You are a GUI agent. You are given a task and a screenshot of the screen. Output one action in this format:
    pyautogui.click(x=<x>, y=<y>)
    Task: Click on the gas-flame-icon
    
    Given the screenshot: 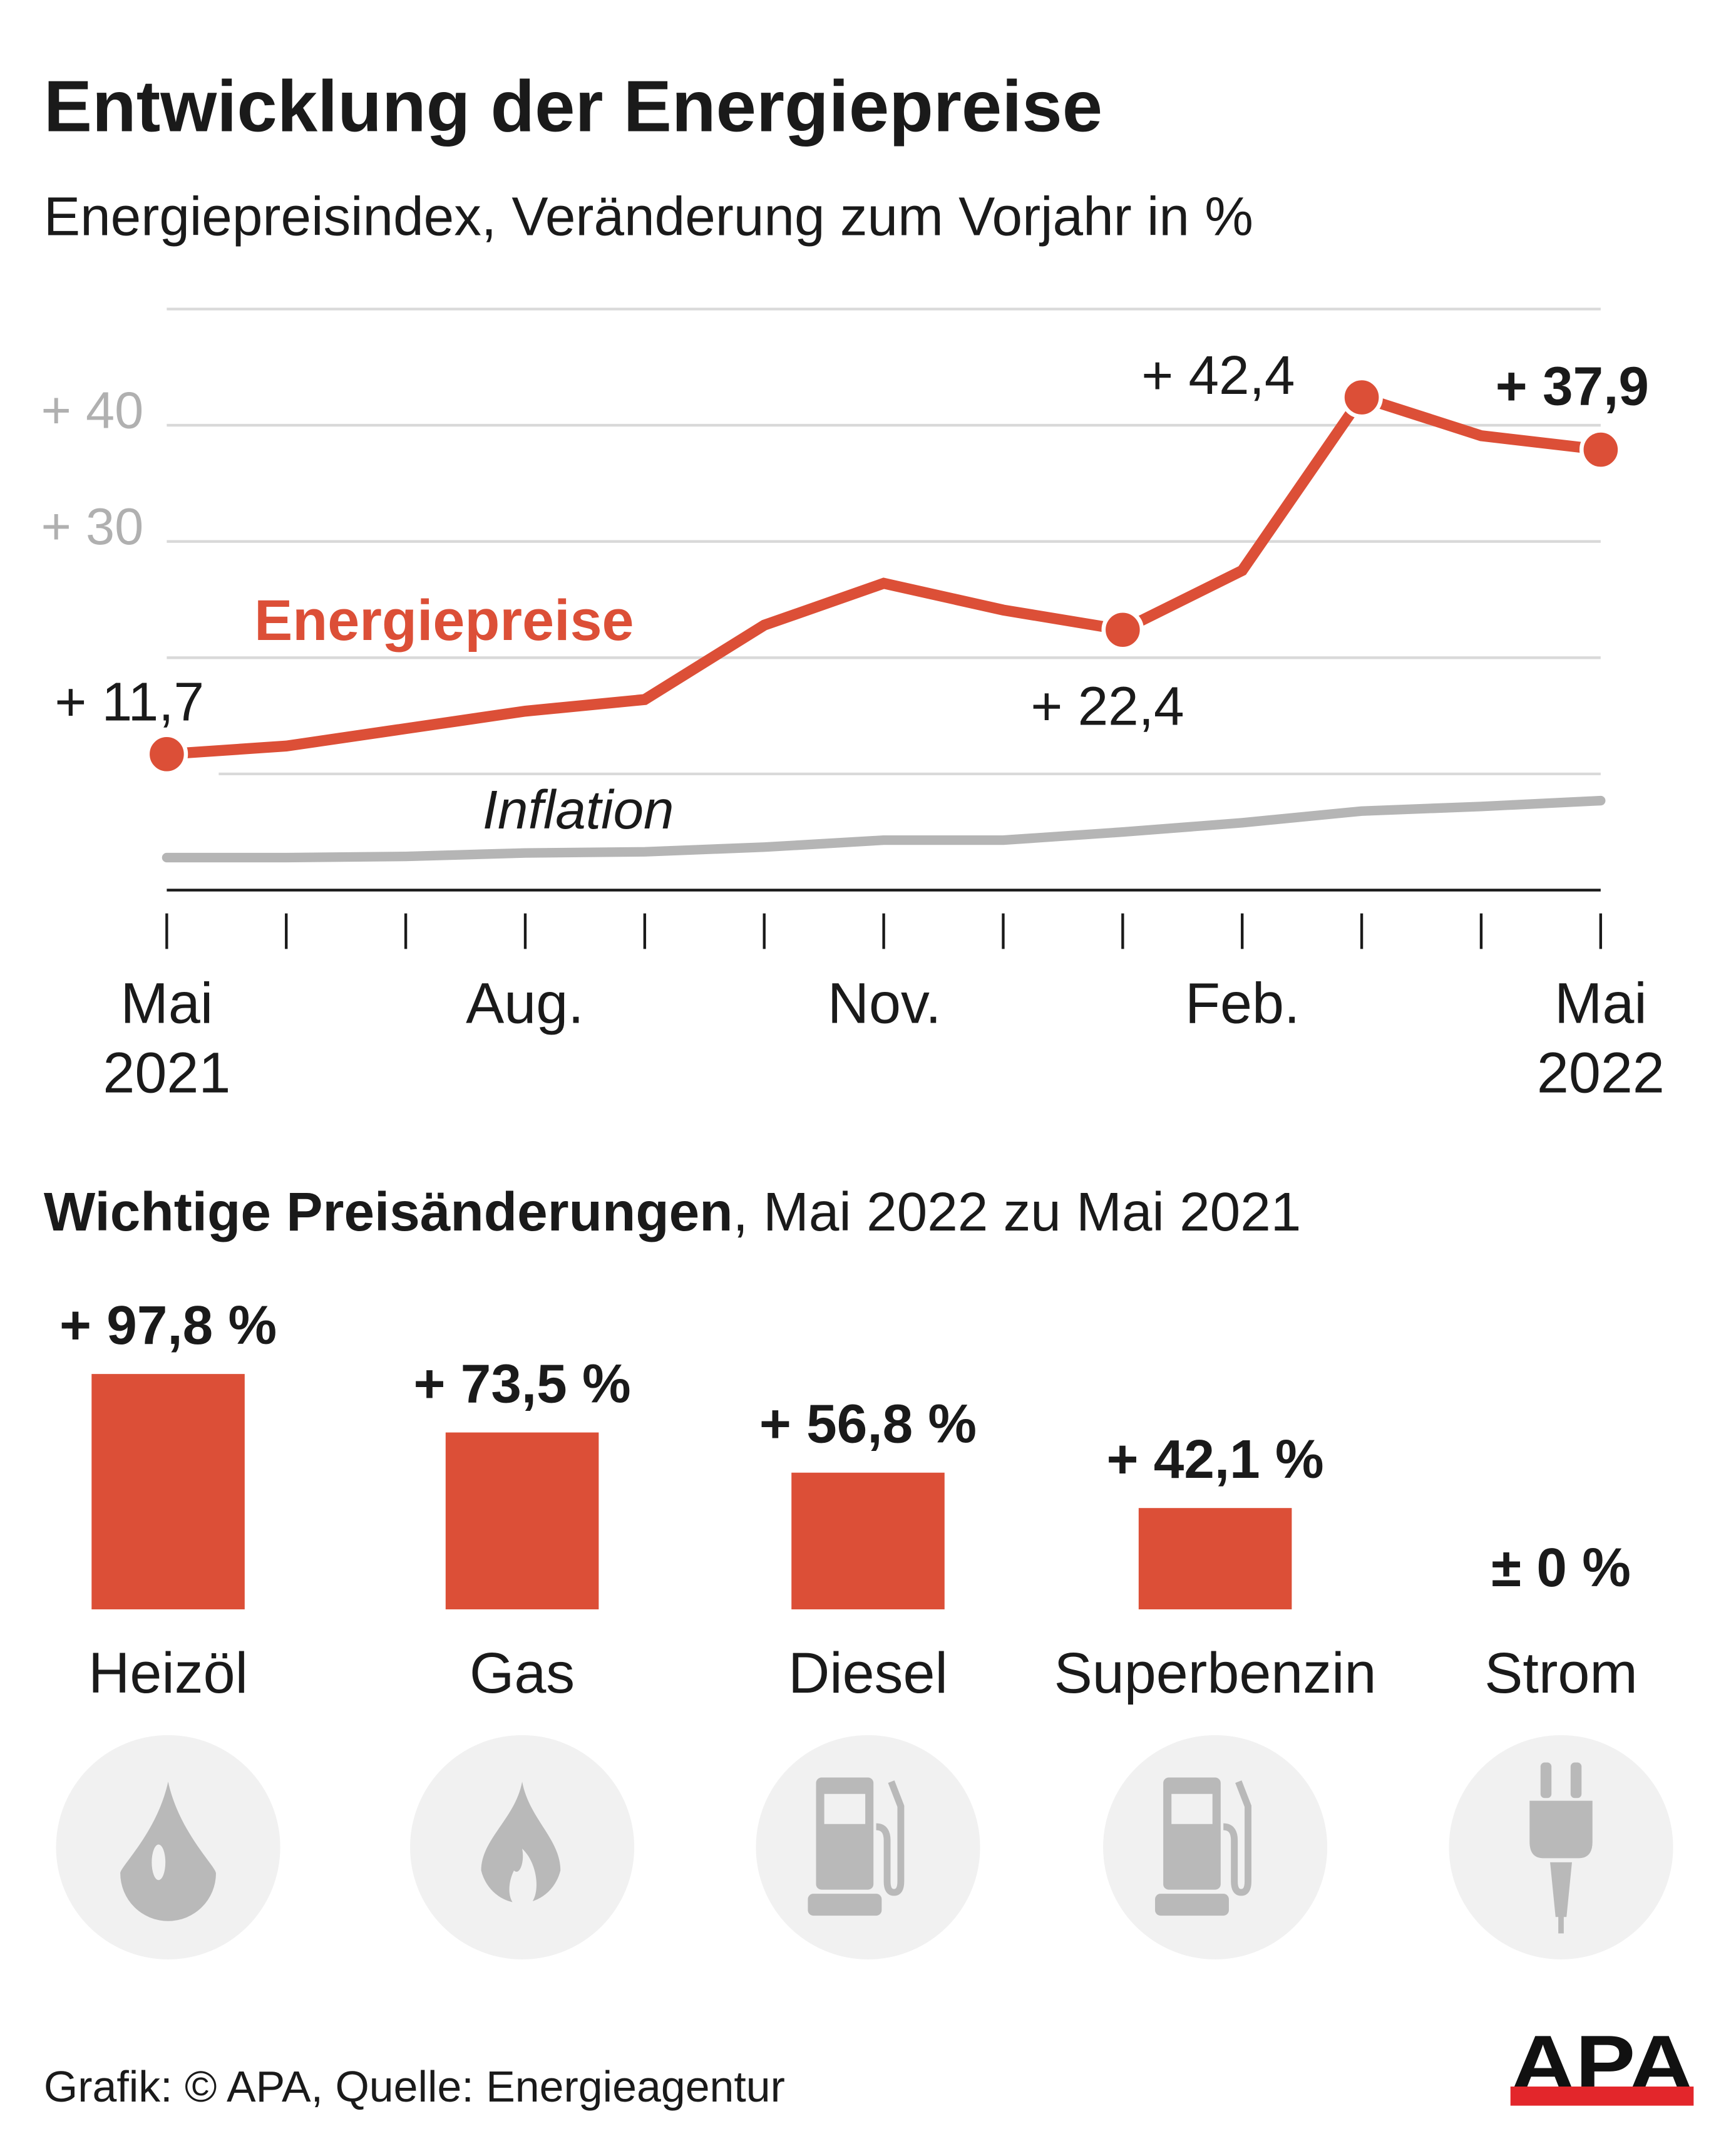 What is the action you would take?
    pyautogui.click(x=522, y=1847)
    